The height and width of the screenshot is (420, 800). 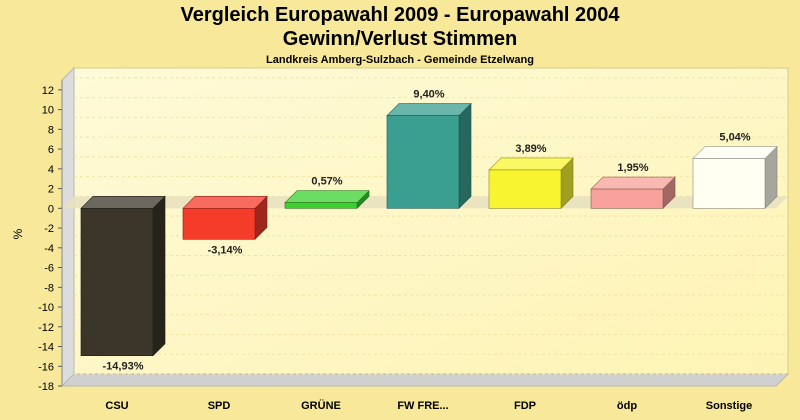 What do you see at coordinates (49, 229) in the screenshot?
I see `y-tick-label: -2` at bounding box center [49, 229].